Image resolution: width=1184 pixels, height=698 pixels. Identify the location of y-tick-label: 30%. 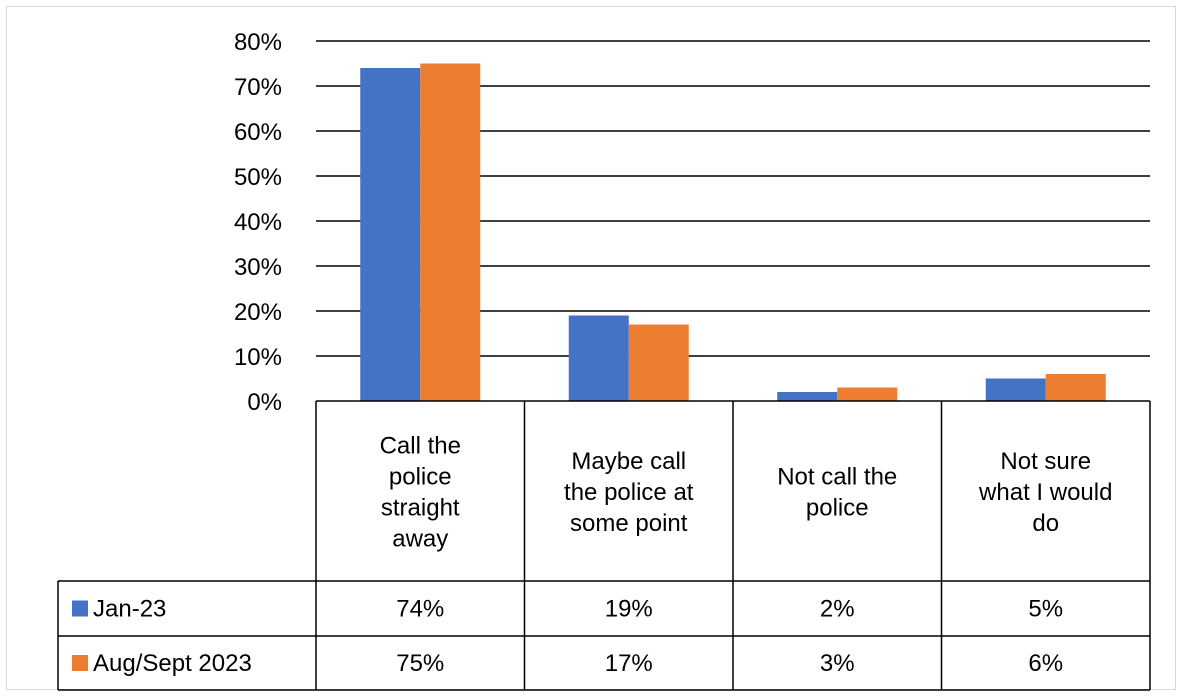
(258, 267).